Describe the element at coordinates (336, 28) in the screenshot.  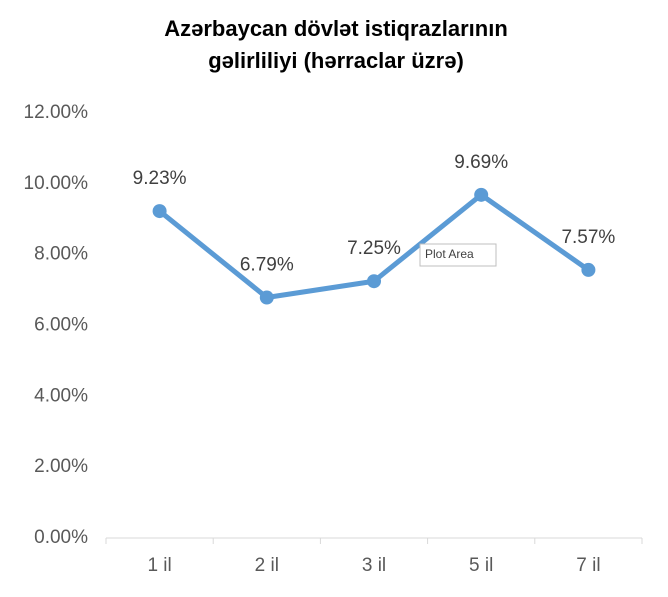
I see `chart-title: Azərbaycan dövlət istiqrazlarının` at that location.